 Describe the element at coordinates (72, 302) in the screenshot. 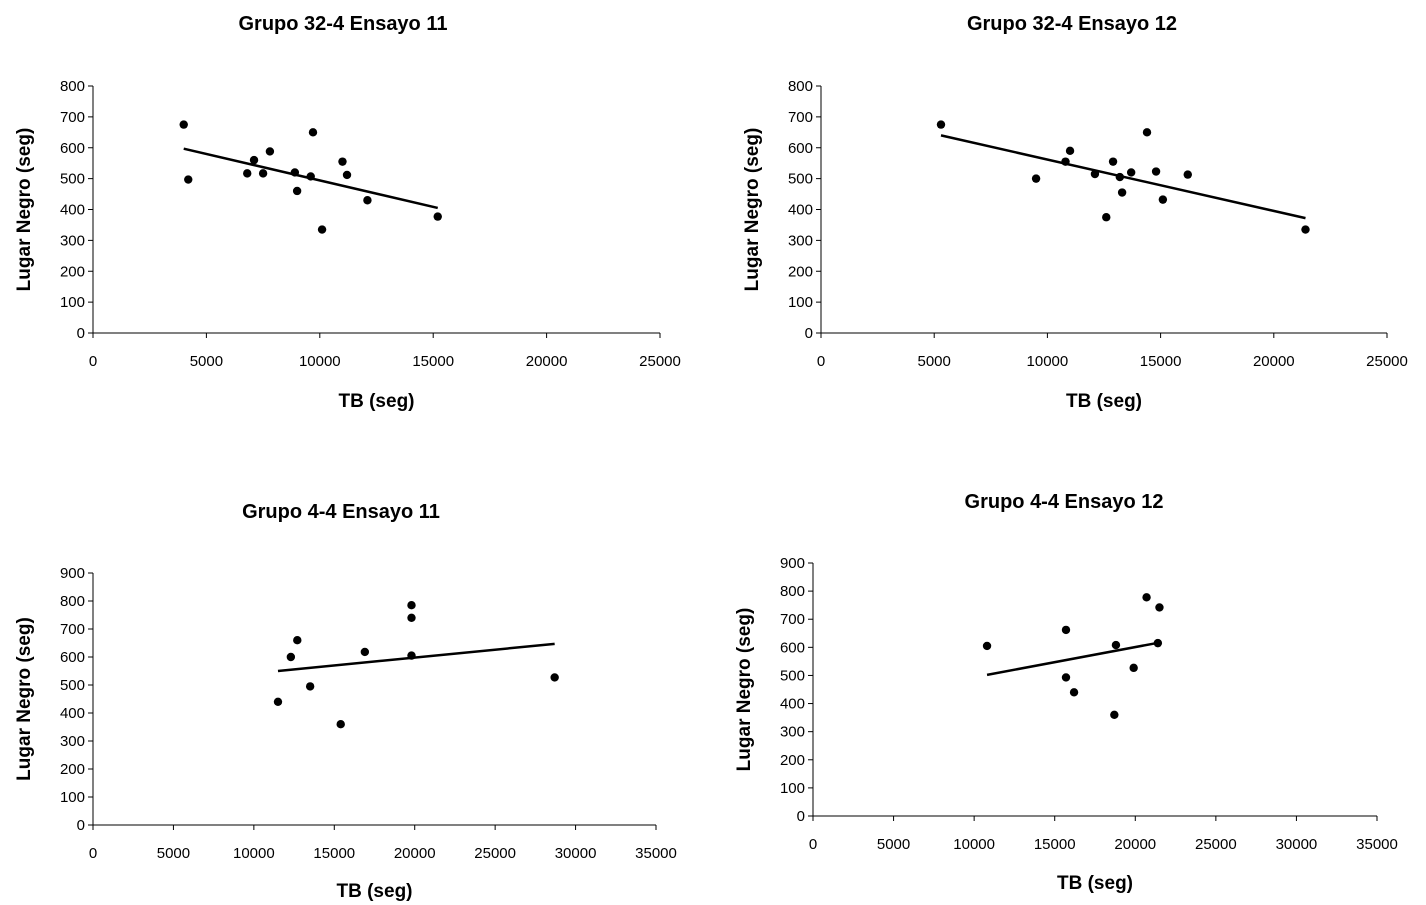

I see `y-tick-label: 100` at that location.